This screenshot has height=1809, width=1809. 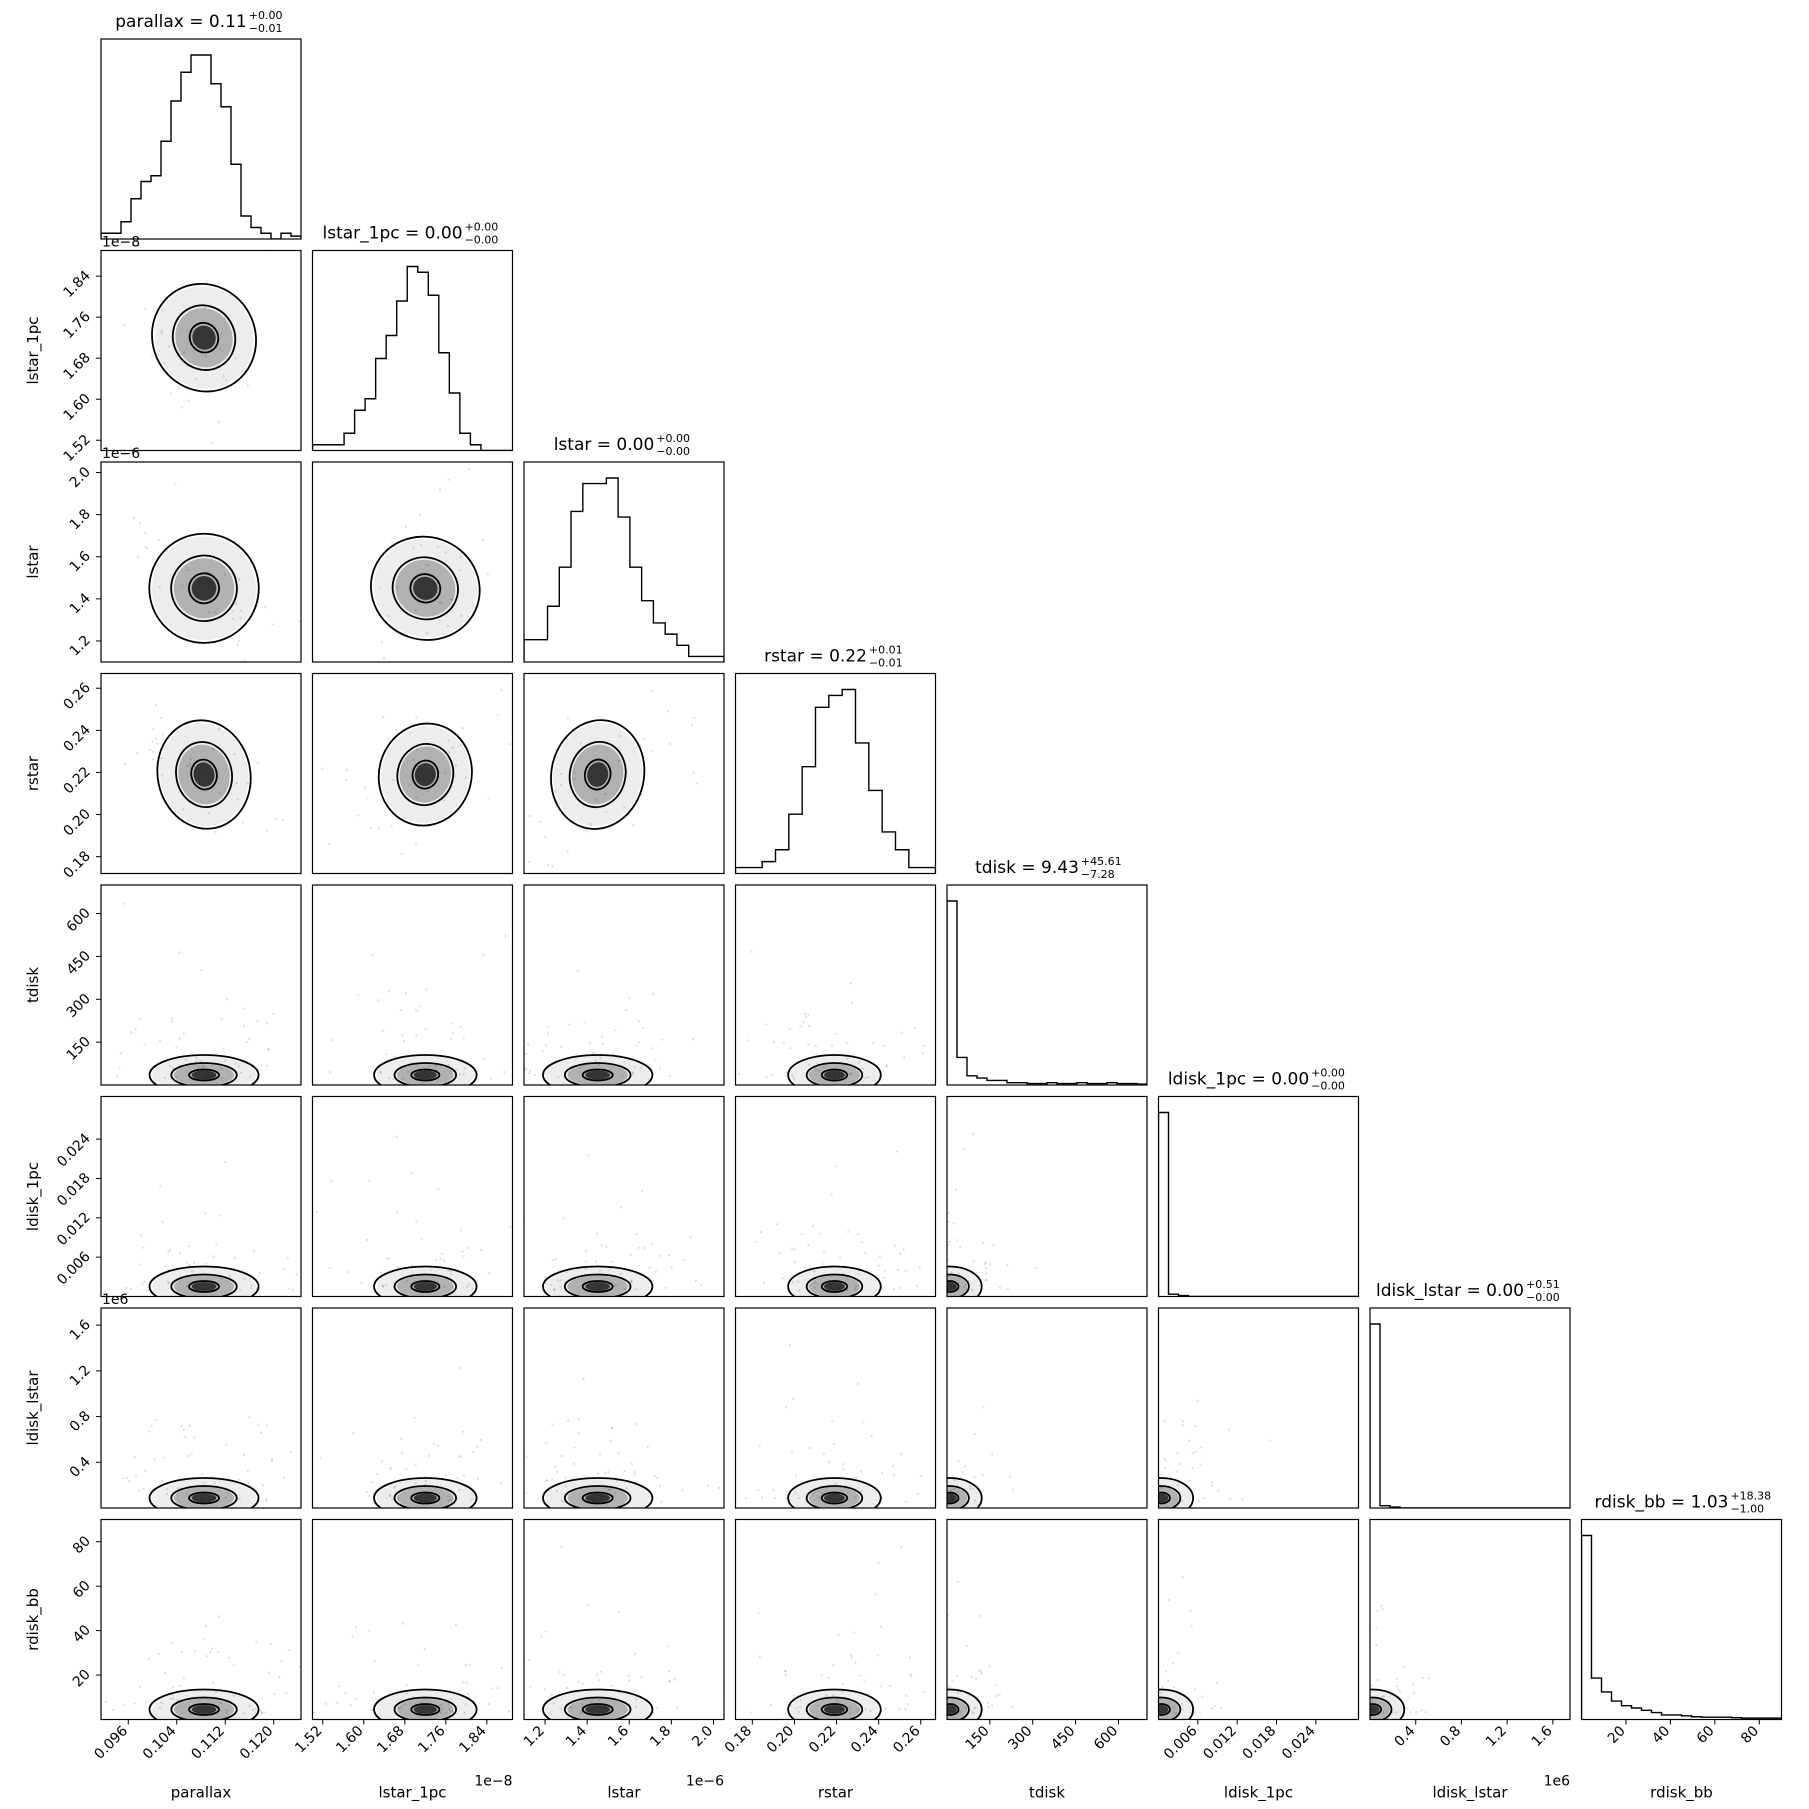 What do you see at coordinates (1163, 1709) in the screenshot?
I see `density-core` at bounding box center [1163, 1709].